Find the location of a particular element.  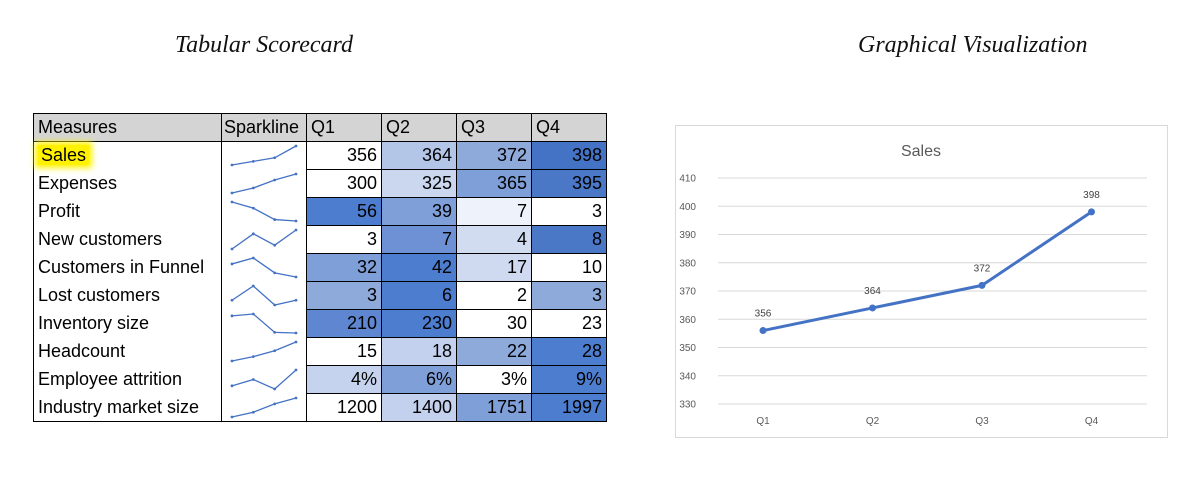

scorecard-header-row: Measures Sparkline Q1 Q2 Q3 Q4 is located at coordinates (320, 127).